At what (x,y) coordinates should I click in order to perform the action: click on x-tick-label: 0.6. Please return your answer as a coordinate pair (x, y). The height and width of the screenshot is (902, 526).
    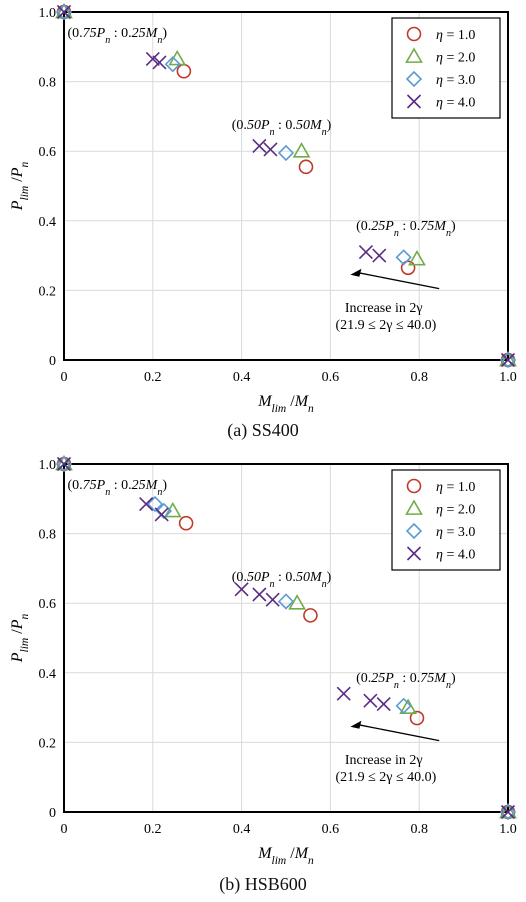
    Looking at the image, I should click on (331, 377).